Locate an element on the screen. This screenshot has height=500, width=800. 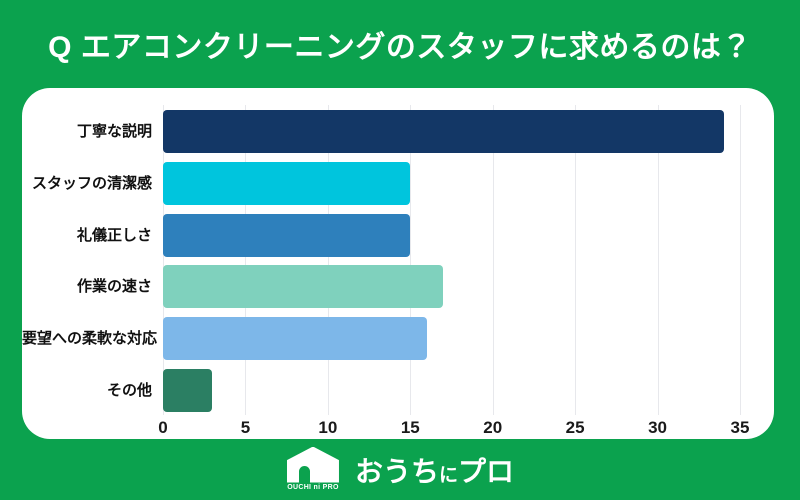
x-tick-label: 35 is located at coordinates (740, 427).